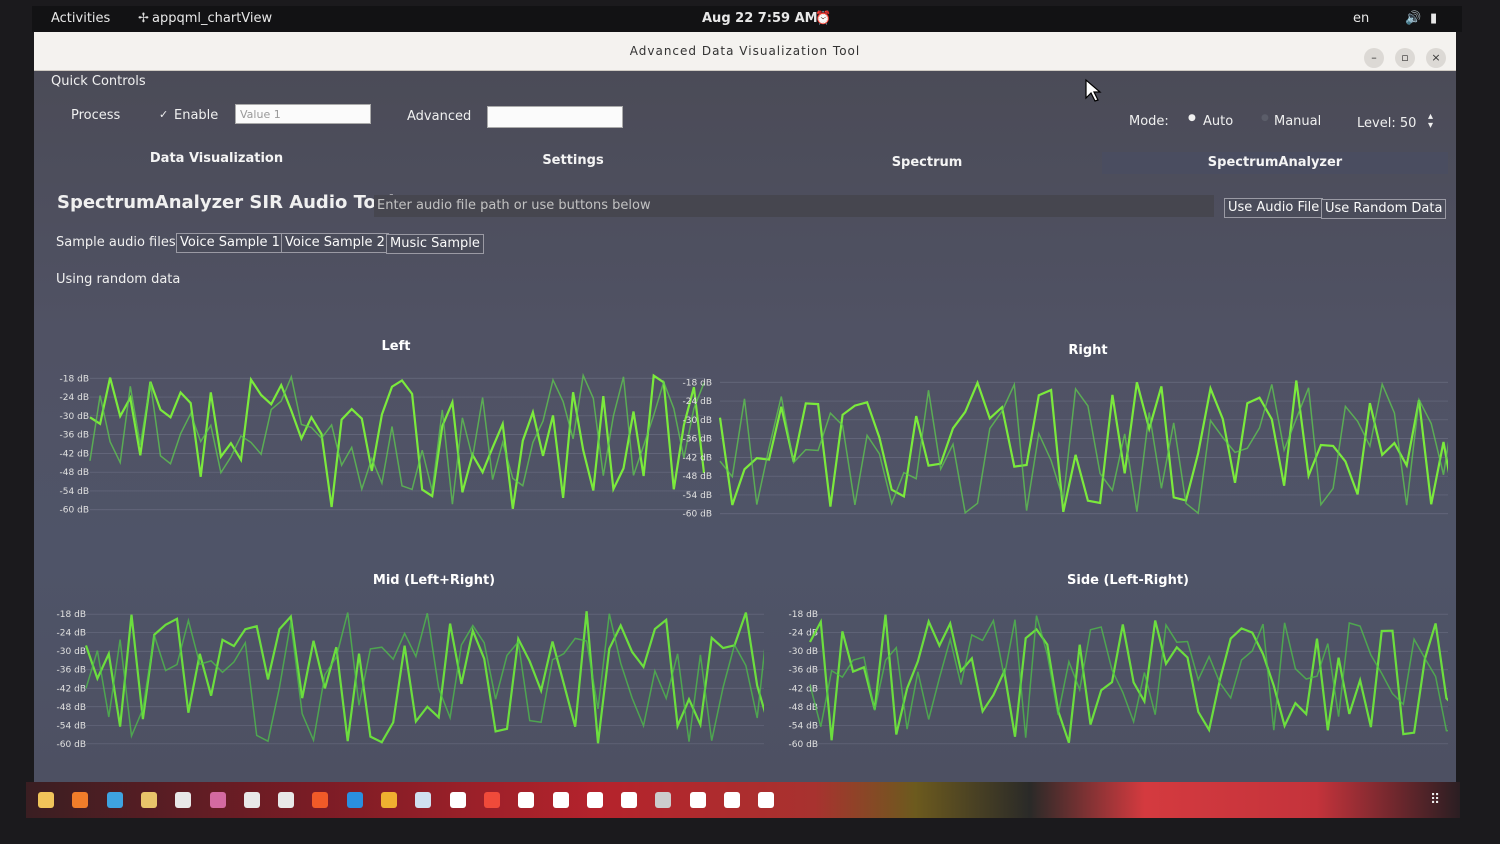 The image size is (1500, 844). What do you see at coordinates (1275, 163) in the screenshot?
I see `tab-spectrumanalyzer: SpectrumAnalyzer` at bounding box center [1275, 163].